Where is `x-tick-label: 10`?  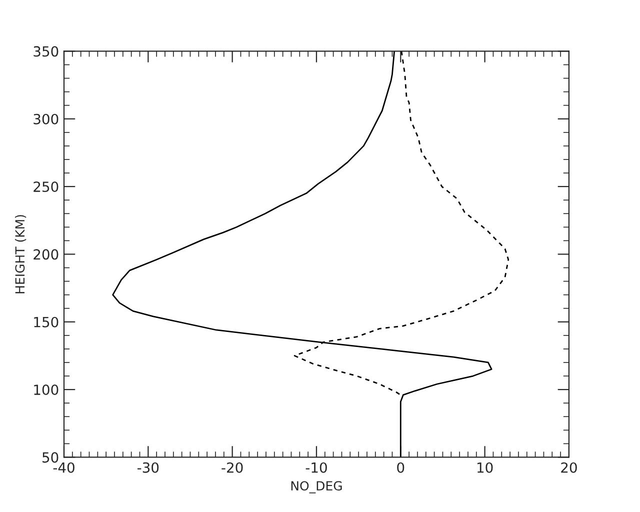
x-tick-label: 10 is located at coordinates (485, 467).